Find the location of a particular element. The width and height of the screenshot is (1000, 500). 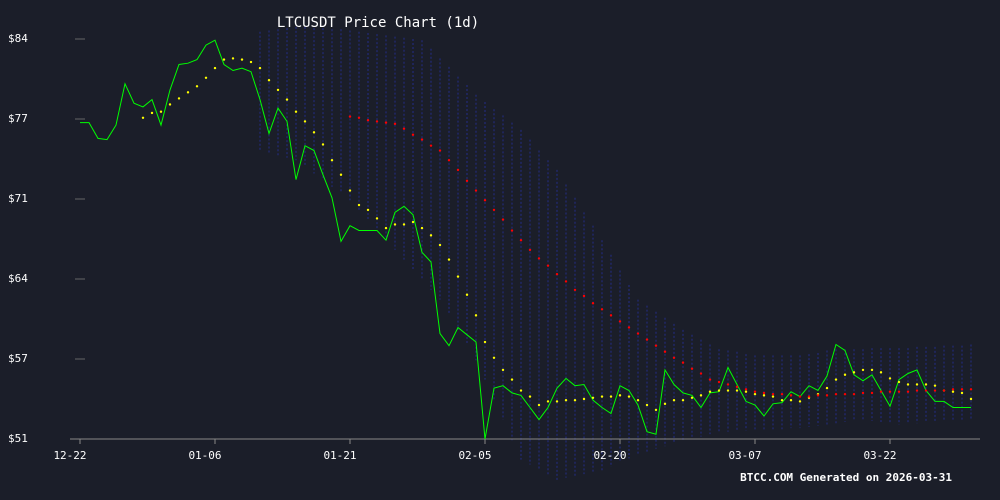

chart-title: LTCUSDT Price Chart (1d) is located at coordinates (378, 23).